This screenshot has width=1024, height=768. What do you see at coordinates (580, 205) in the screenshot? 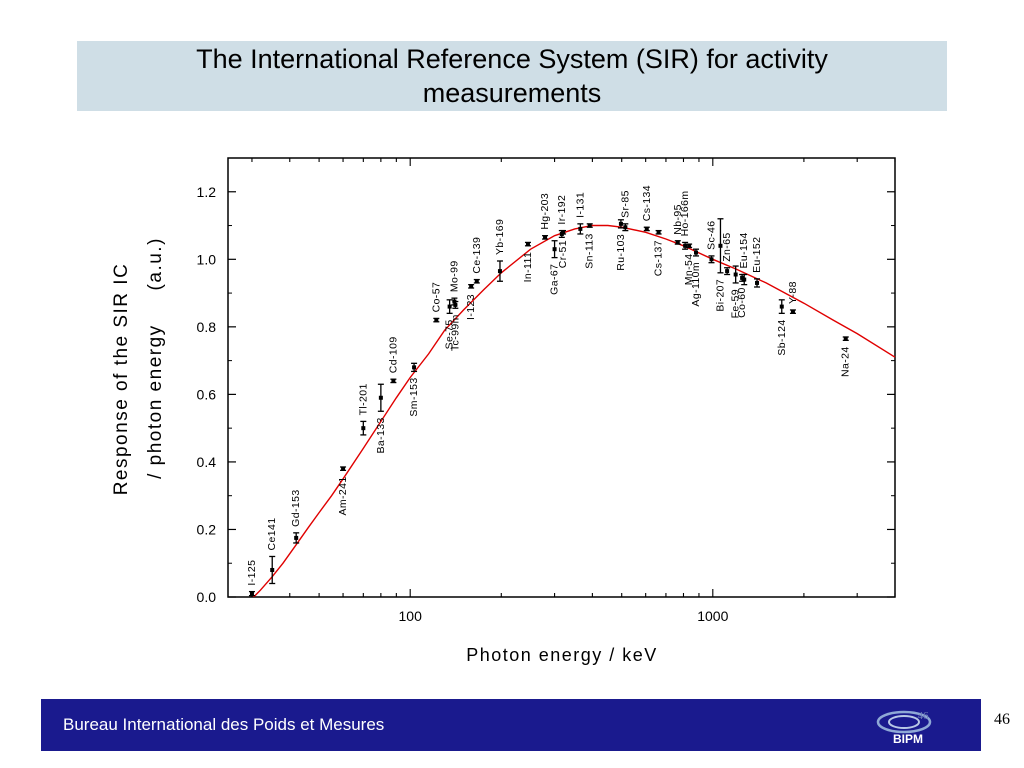
I see `point-label: I-131` at bounding box center [580, 205].